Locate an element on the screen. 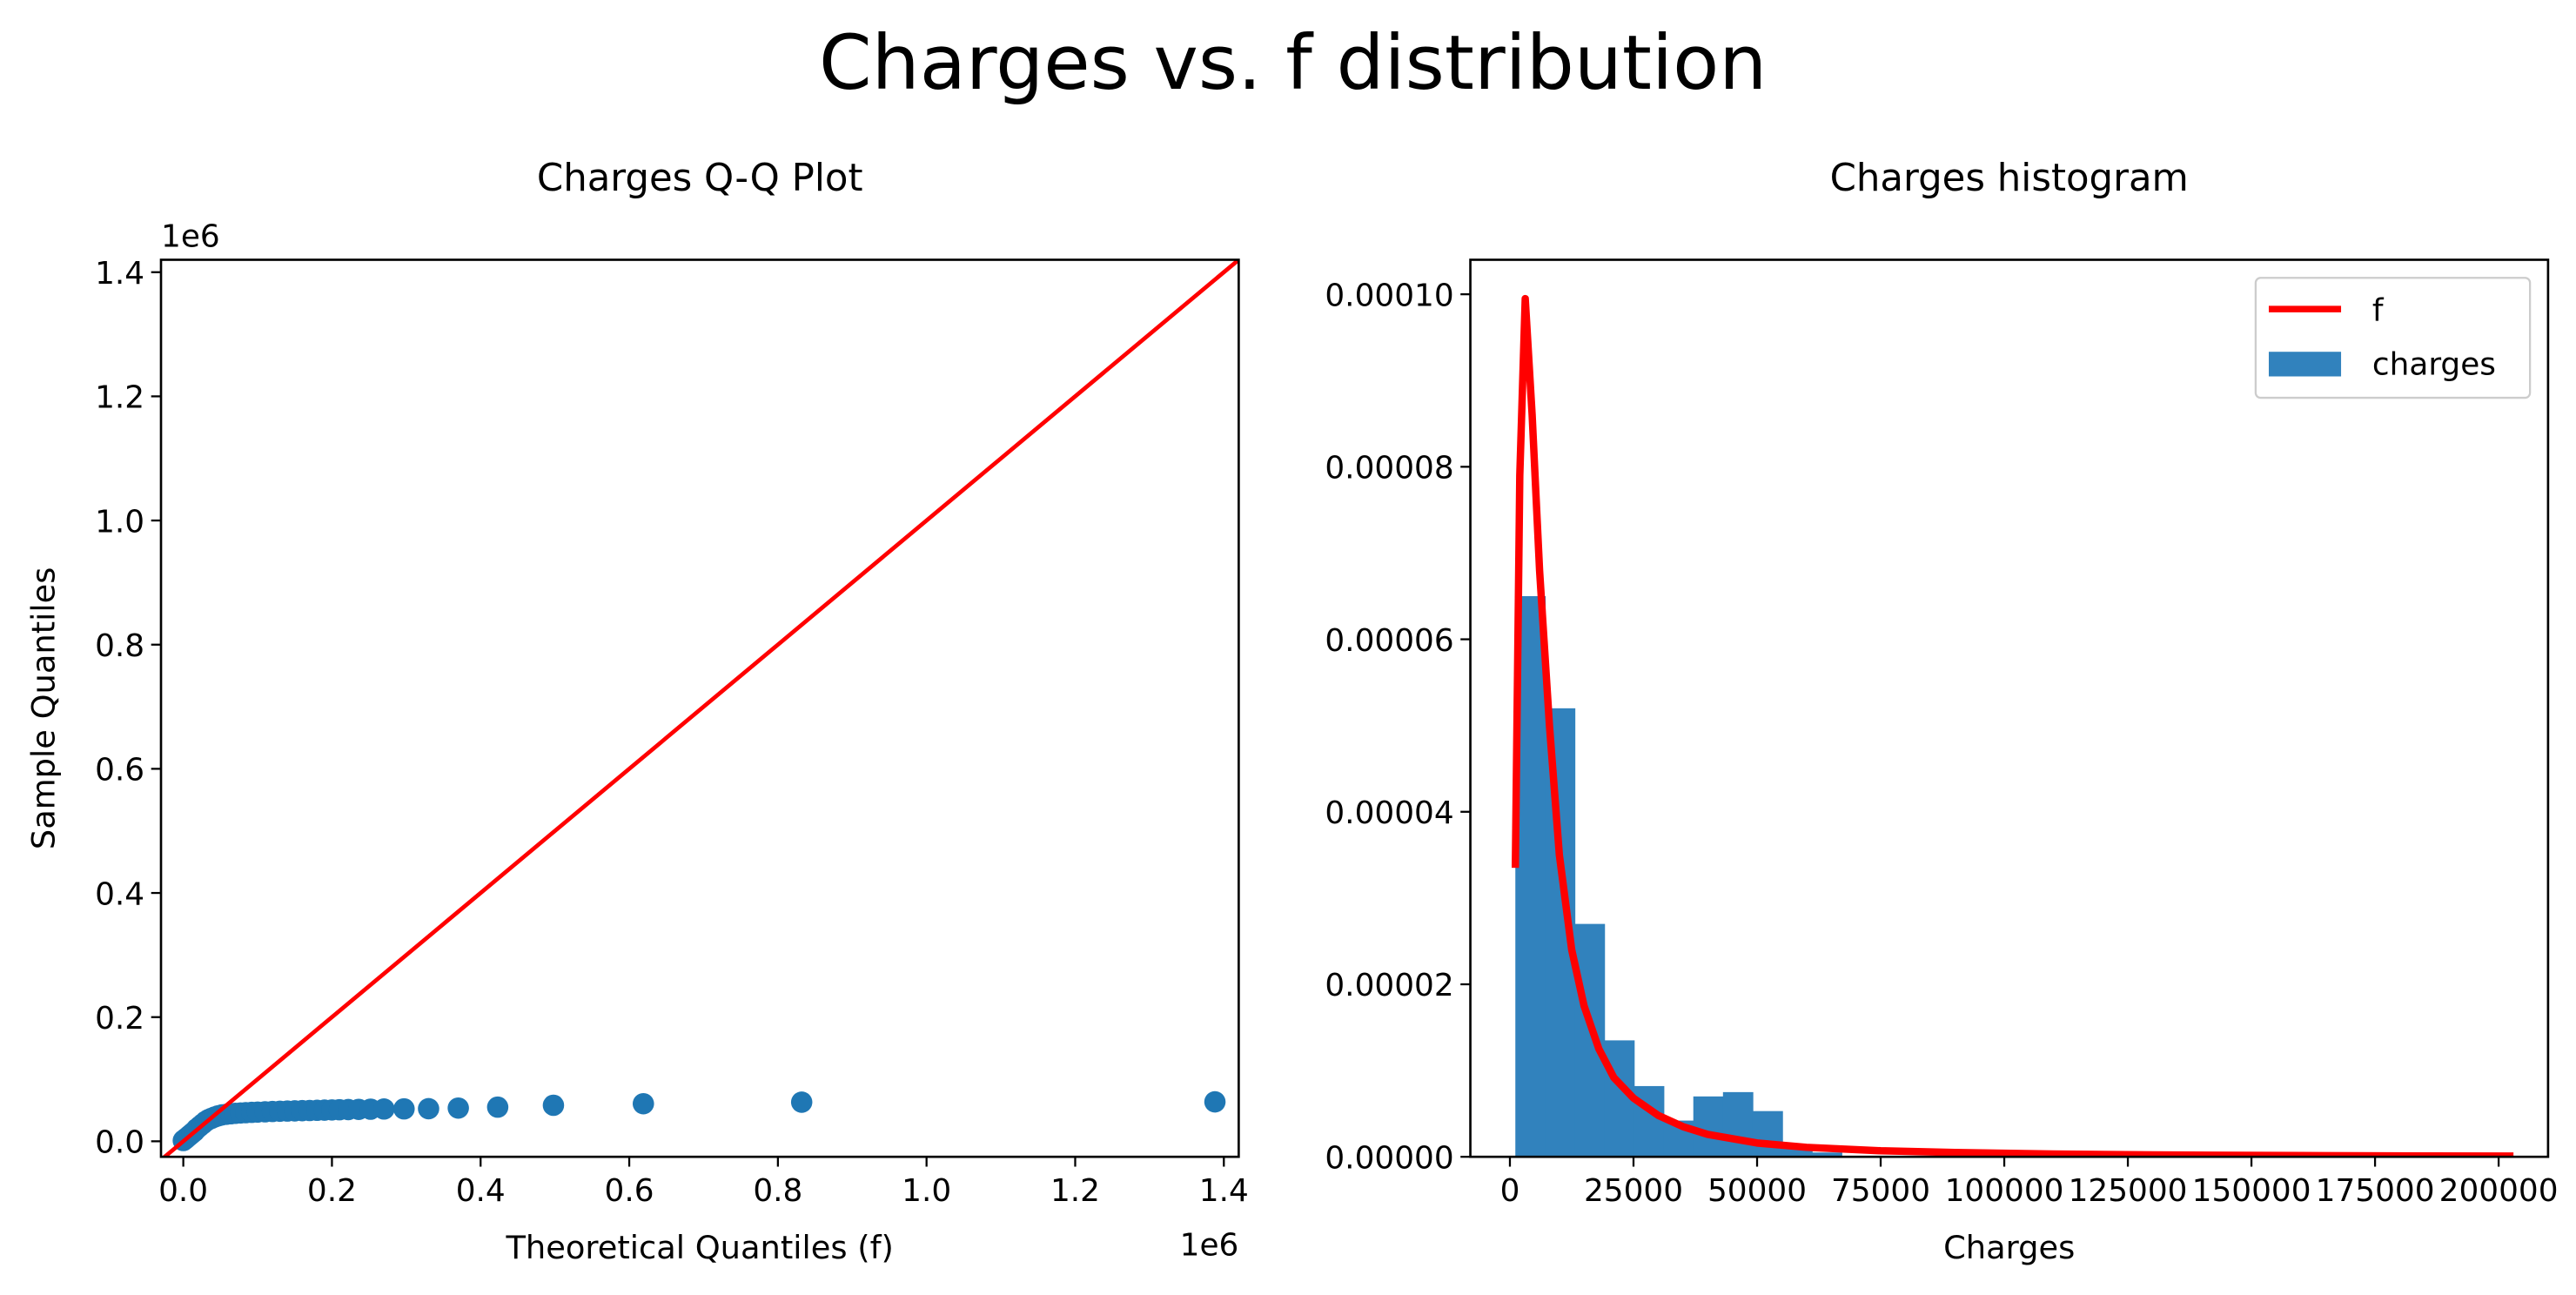  histogram-x-tick-label: 75000 is located at coordinates (1880, 1191).